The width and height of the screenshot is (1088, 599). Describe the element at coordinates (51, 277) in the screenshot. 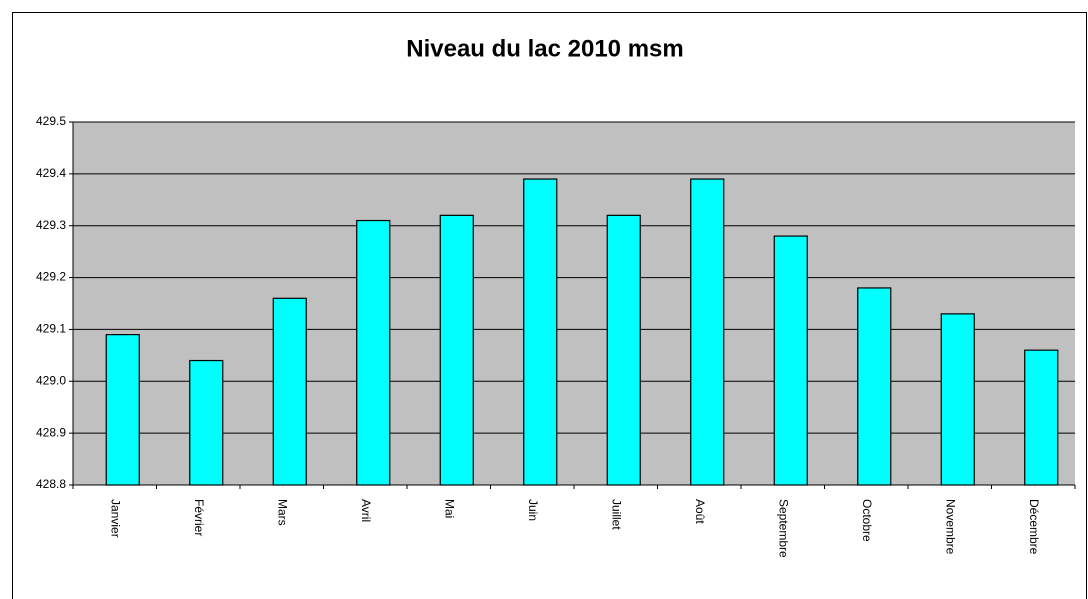

I see `y-tick-label: 429.2` at that location.